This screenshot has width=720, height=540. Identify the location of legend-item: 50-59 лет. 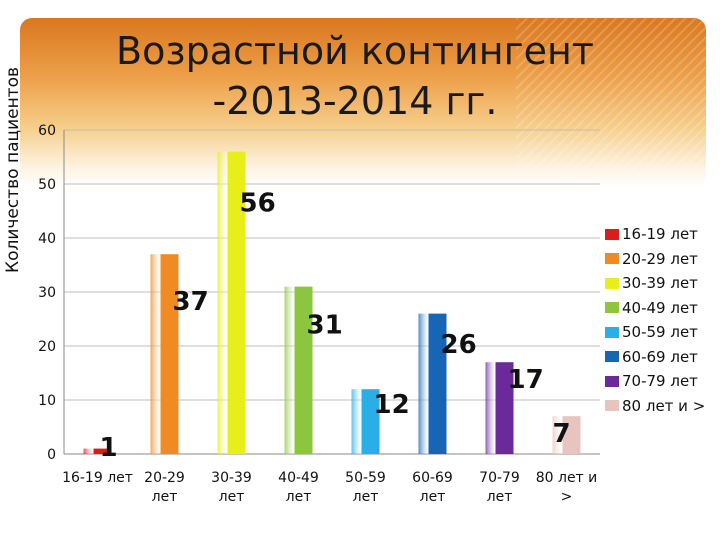
(661, 332).